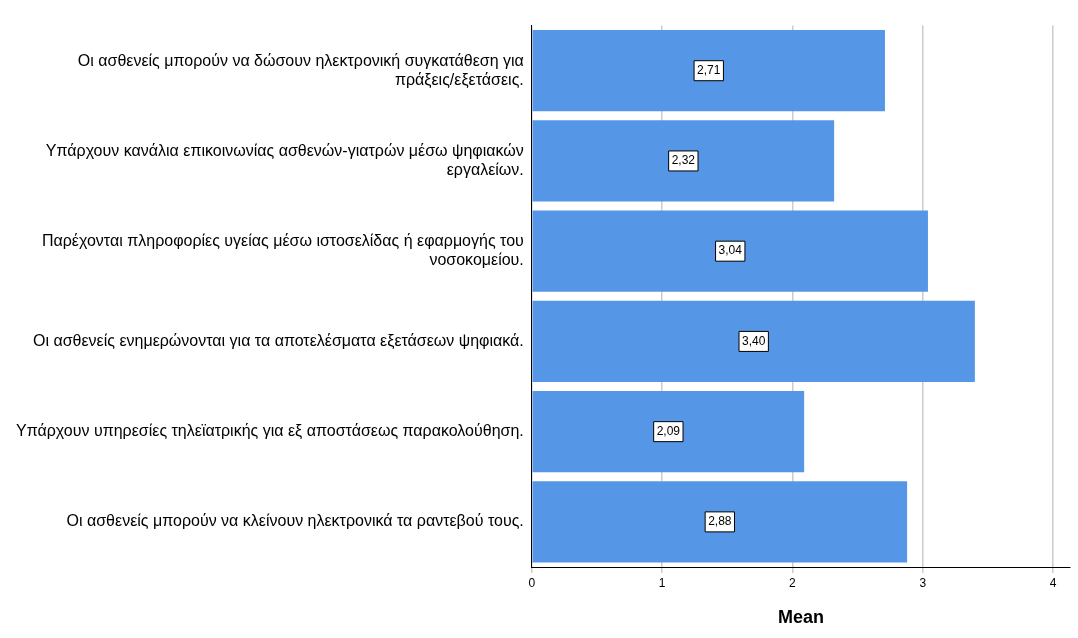  I want to click on data-label: 2,71, so click(709, 70).